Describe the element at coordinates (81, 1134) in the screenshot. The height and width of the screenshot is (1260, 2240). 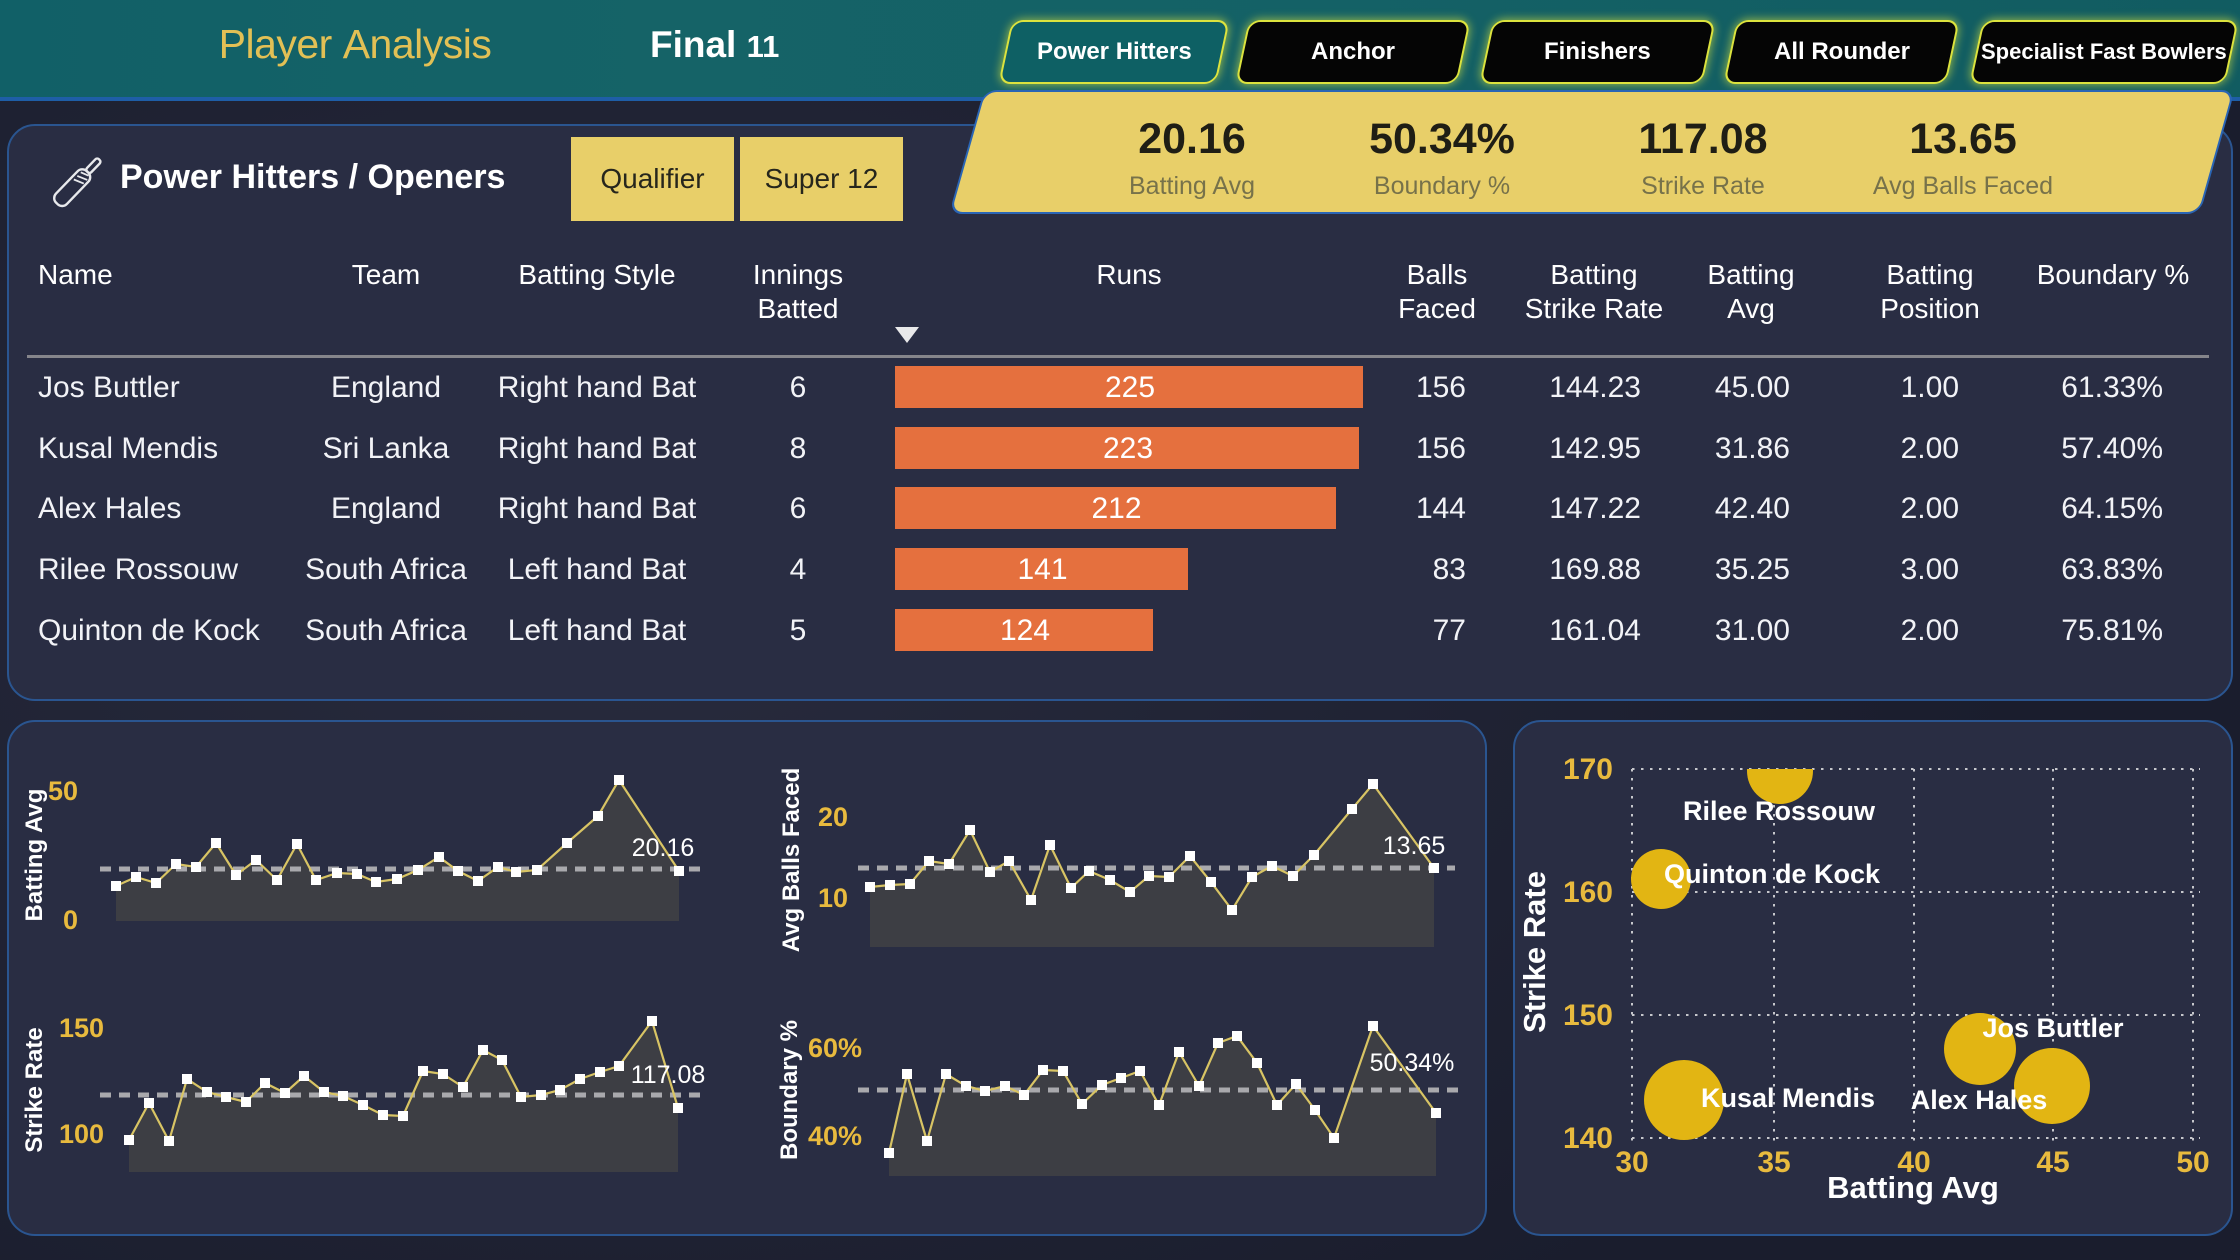
I see `svg-text: 100` at that location.